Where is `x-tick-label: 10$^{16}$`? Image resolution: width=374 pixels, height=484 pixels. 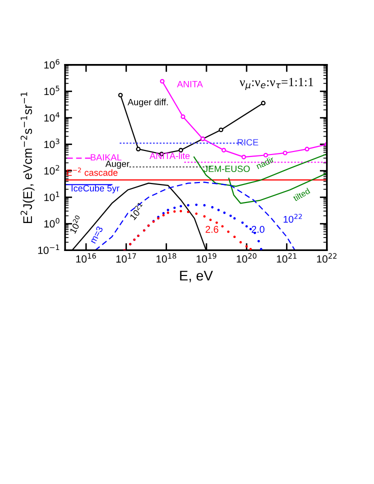
x-tick-label: 10$^{16}$ is located at coordinates (86, 258).